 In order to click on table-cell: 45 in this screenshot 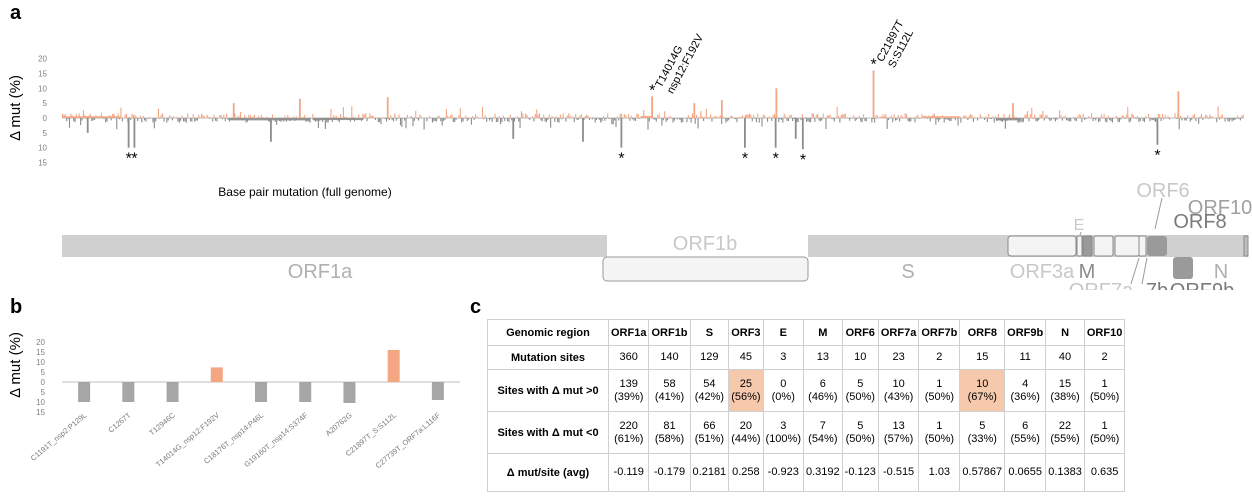, I will do `click(746, 357)`.